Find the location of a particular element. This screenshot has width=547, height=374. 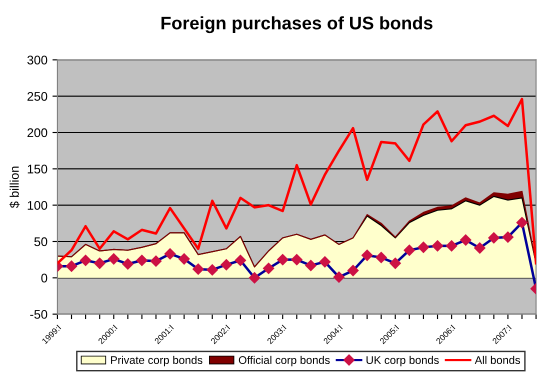

y-tick-label: -50 is located at coordinates (39, 314).